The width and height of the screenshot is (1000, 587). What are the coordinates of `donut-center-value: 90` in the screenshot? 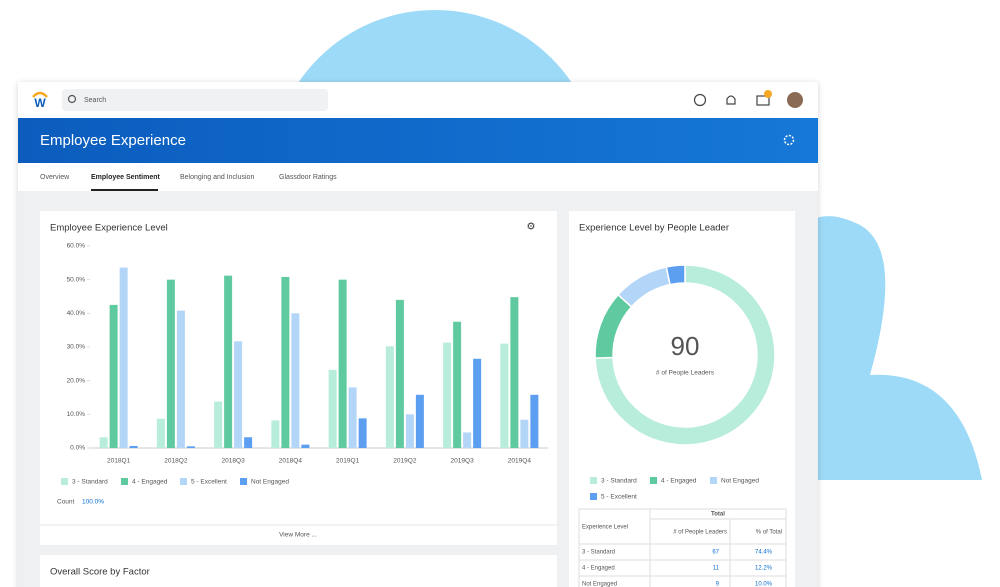 It's located at (685, 346).